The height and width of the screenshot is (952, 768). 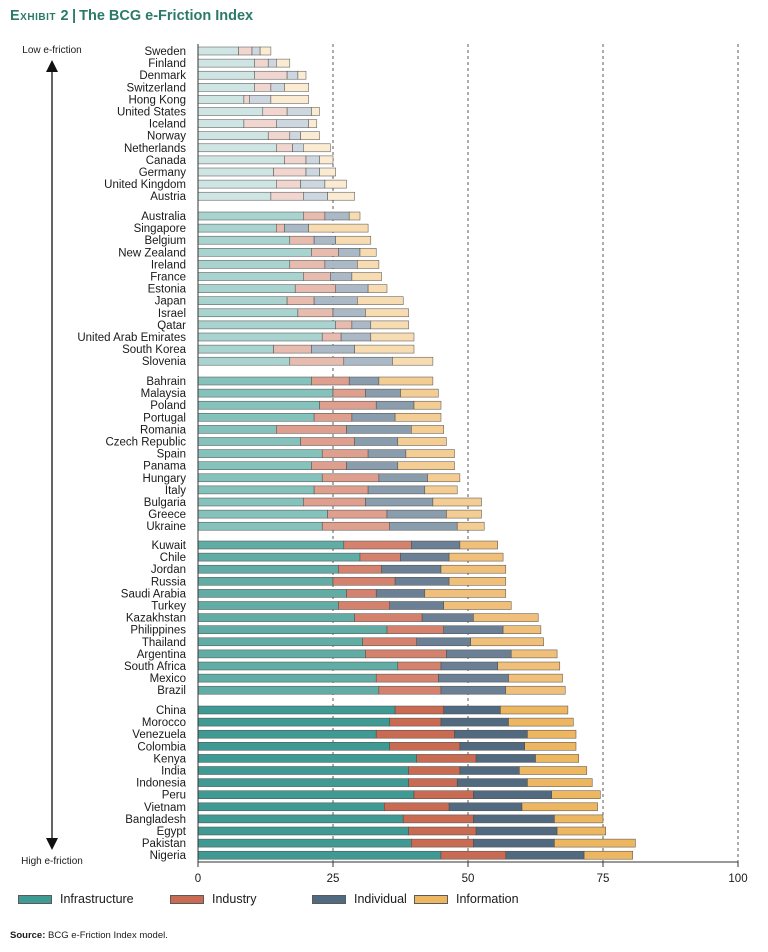 What do you see at coordinates (364, 605) in the screenshot?
I see `bar-turkey-industry` at bounding box center [364, 605].